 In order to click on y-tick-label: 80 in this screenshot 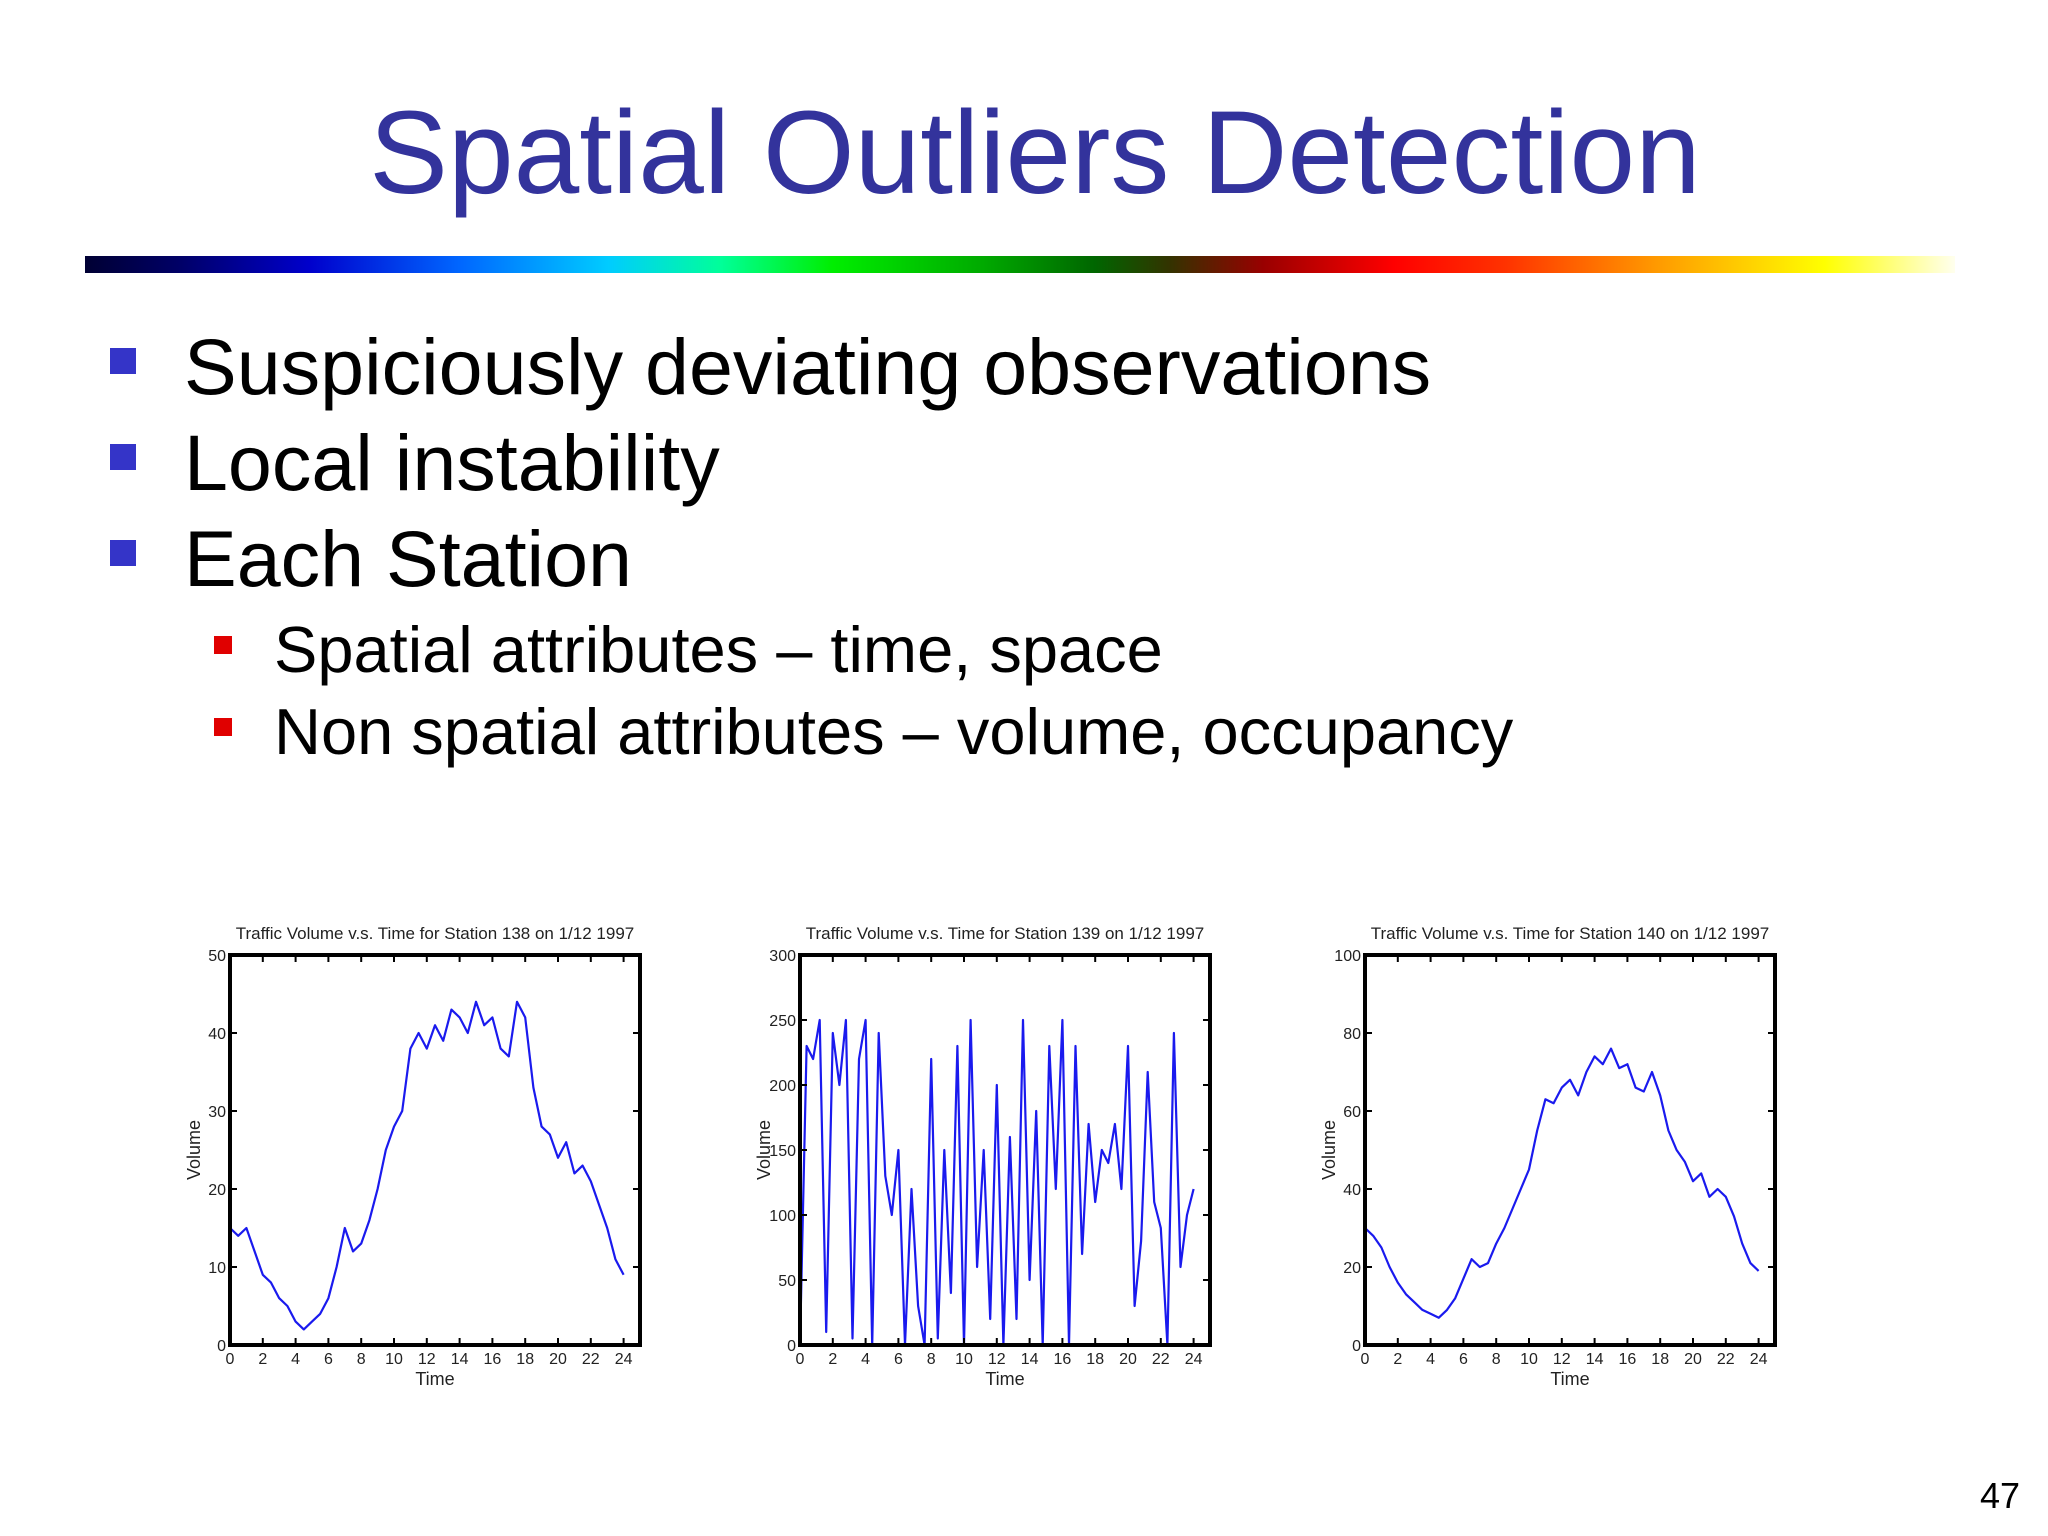, I will do `click(1352, 1034)`.